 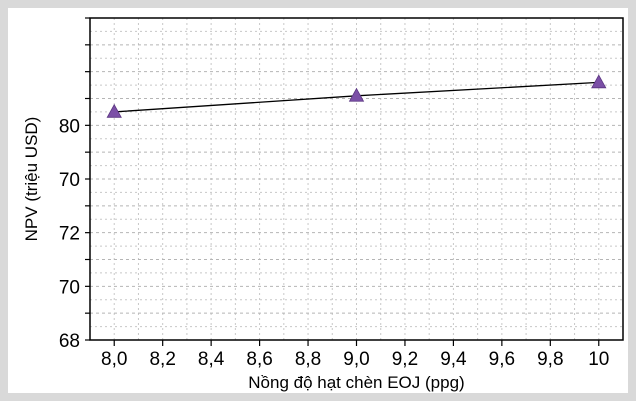 What do you see at coordinates (114, 359) in the screenshot?
I see `x-tick-label: 8,0` at bounding box center [114, 359].